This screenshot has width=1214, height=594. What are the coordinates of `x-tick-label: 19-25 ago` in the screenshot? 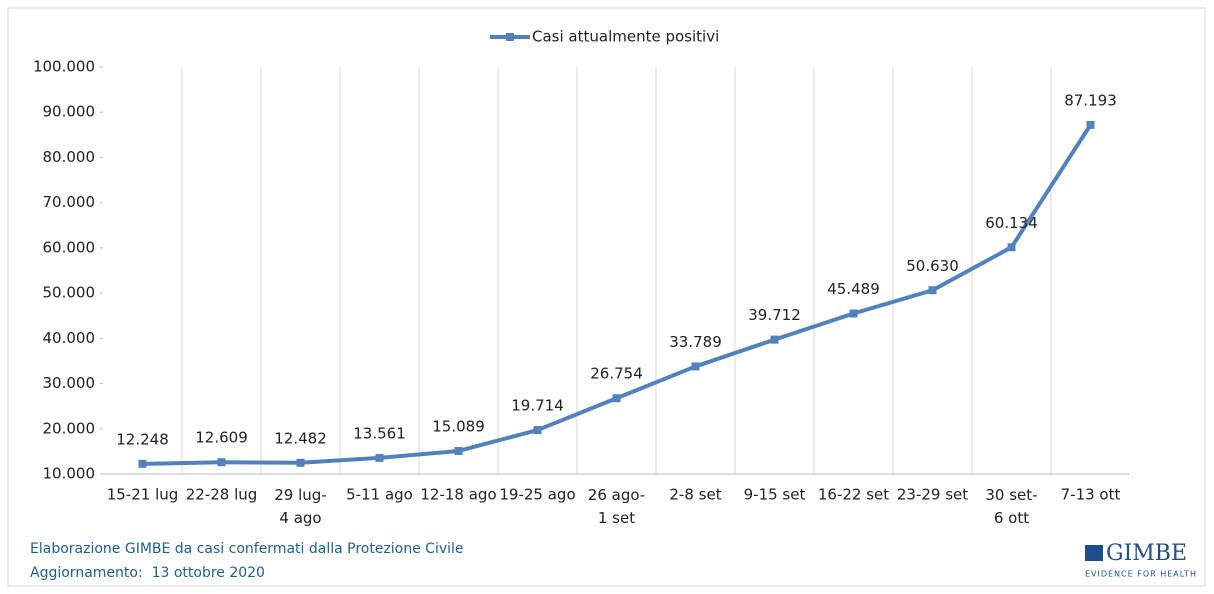 It's located at (537, 495).